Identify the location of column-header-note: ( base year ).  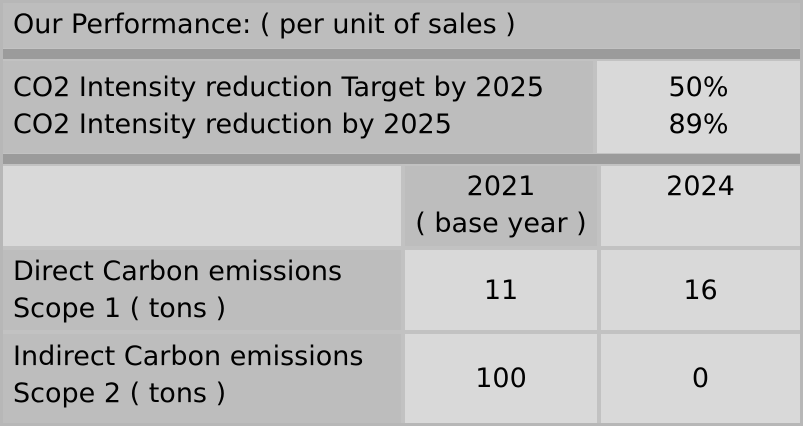
(501, 223).